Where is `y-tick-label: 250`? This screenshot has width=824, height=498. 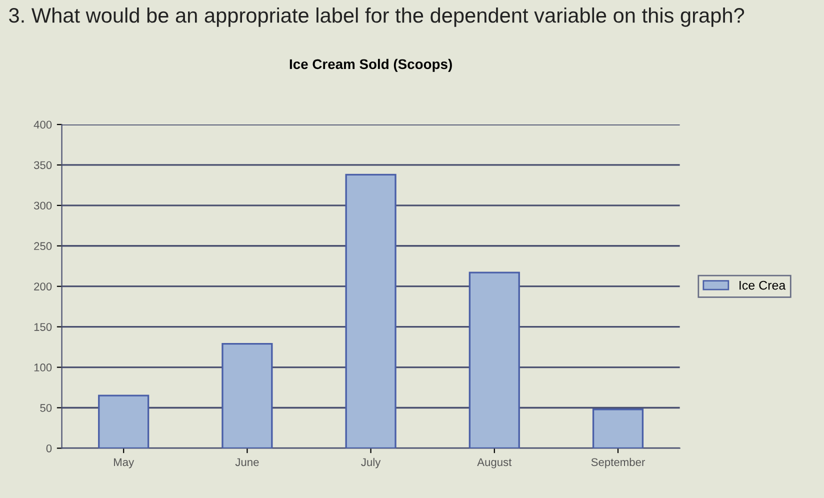
y-tick-label: 250 is located at coordinates (43, 246).